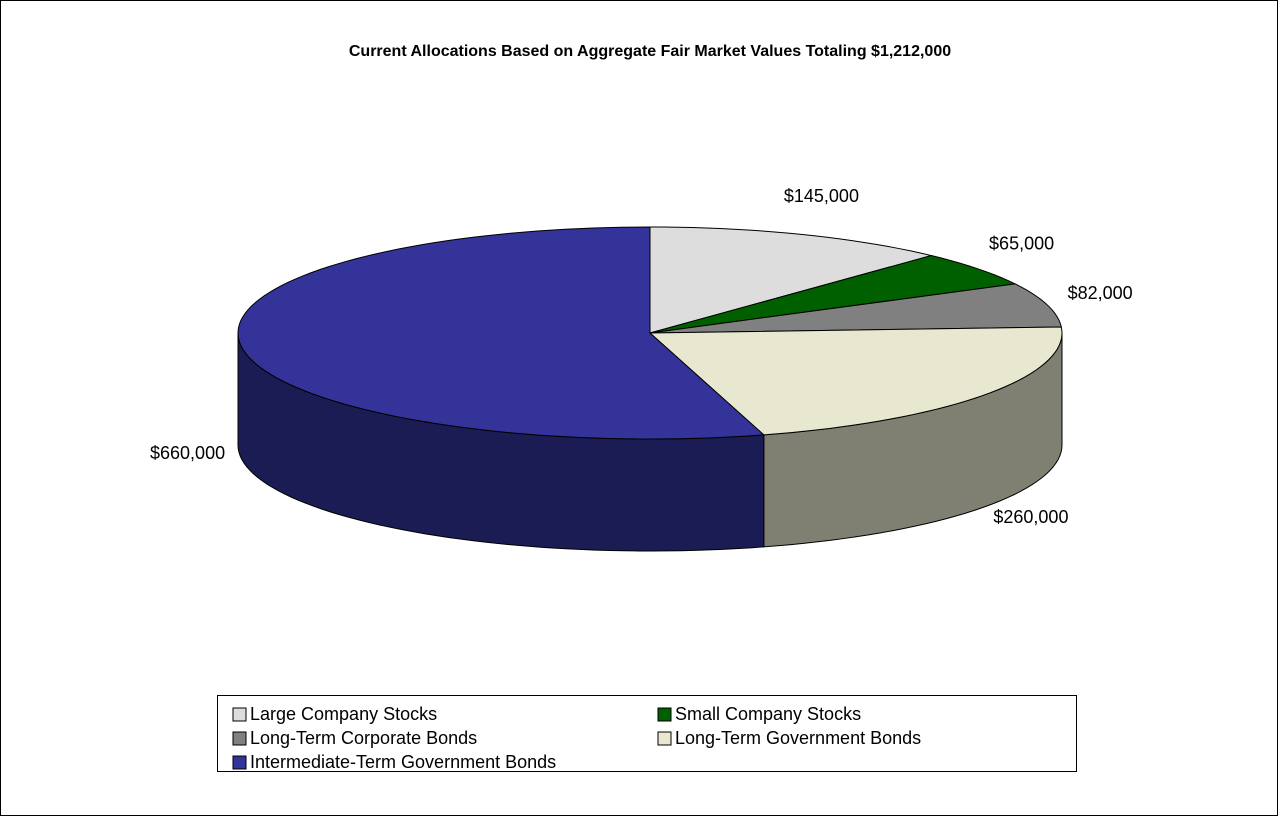 Image resolution: width=1279 pixels, height=816 pixels. I want to click on legend-label: Long-Term Corporate Bonds, so click(363, 738).